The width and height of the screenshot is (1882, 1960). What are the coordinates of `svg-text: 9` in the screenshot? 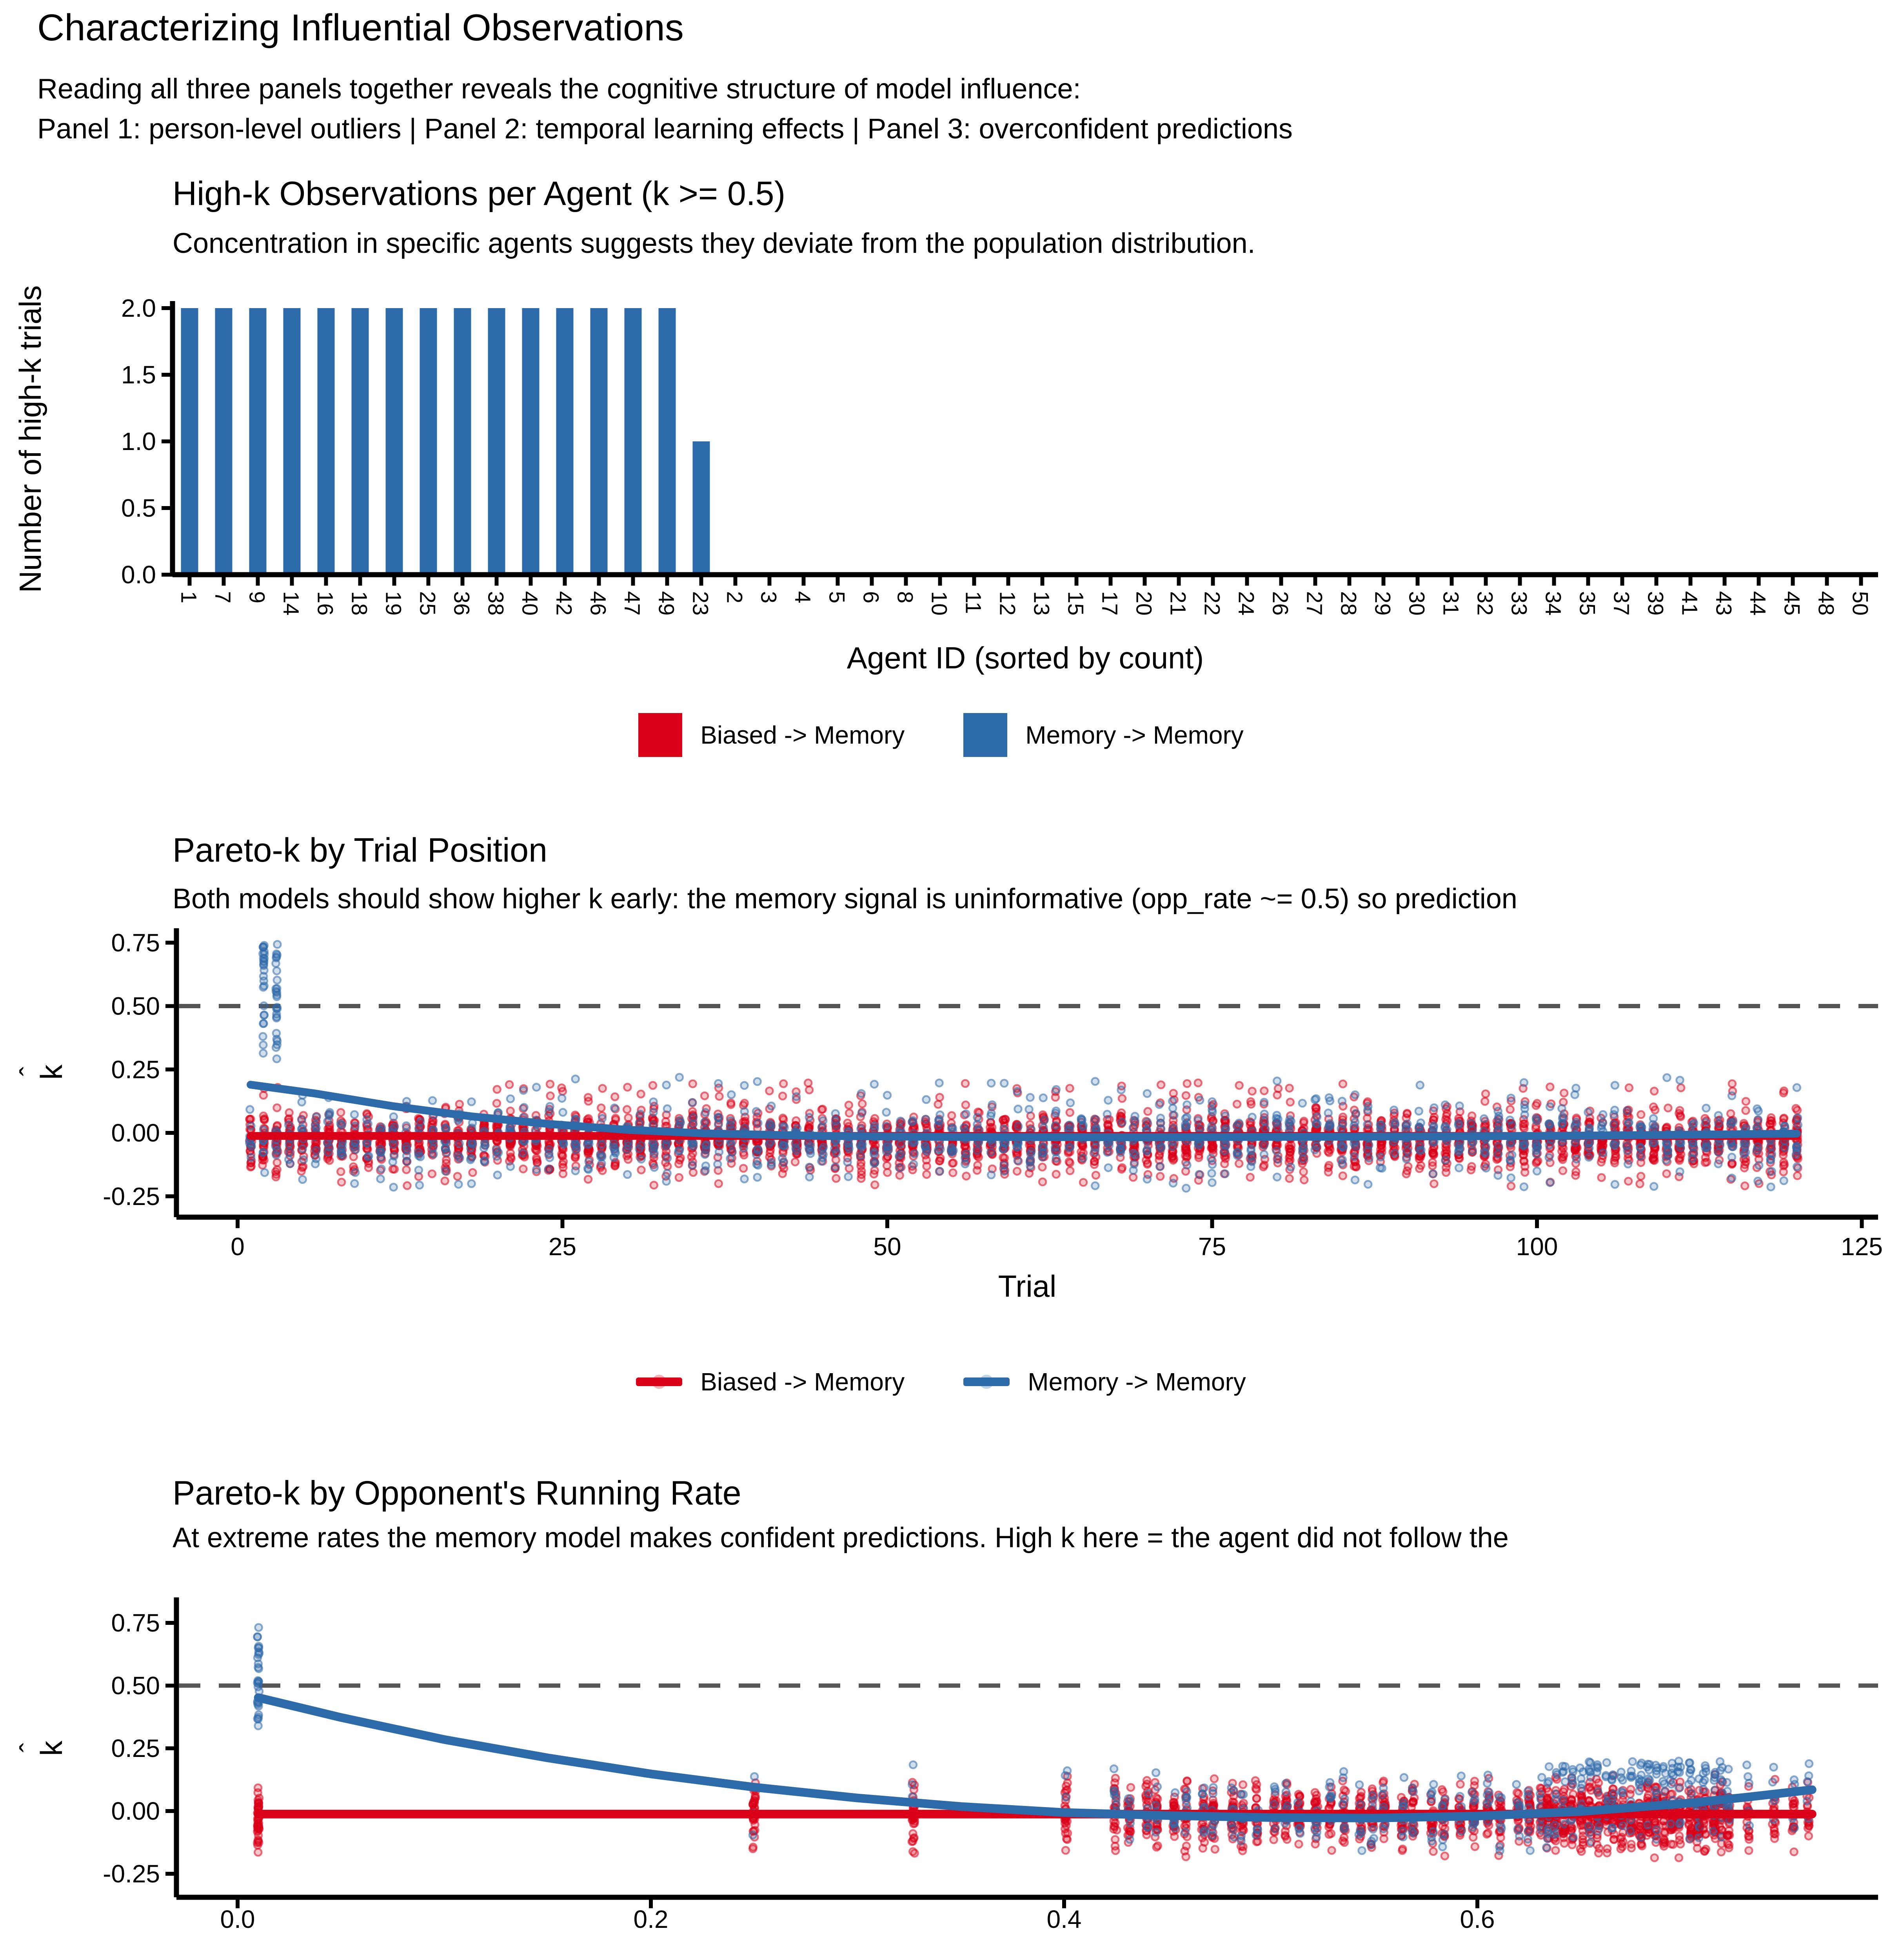 It's located at (257, 597).